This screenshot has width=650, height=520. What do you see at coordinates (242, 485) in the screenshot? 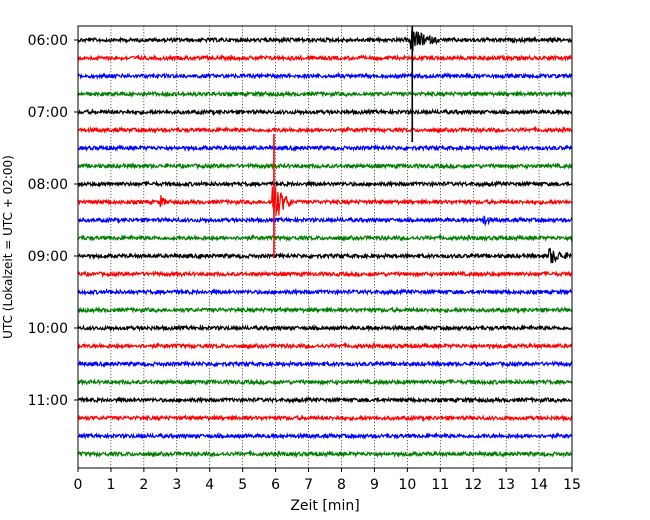
I see `x-tick-label: 5` at bounding box center [242, 485].